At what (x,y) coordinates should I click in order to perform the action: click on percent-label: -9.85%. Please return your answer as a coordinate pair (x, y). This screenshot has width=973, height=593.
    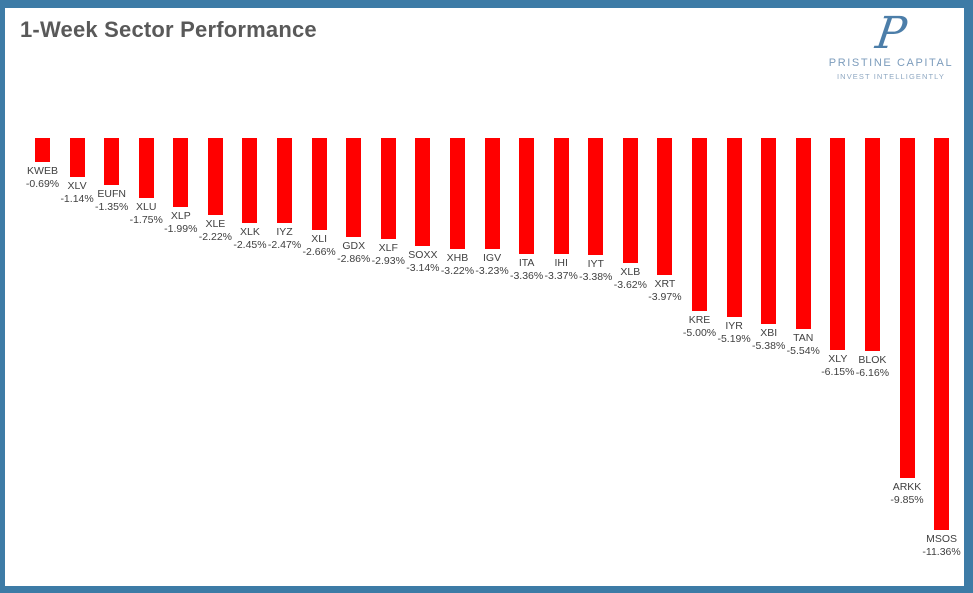
    Looking at the image, I should click on (907, 499).